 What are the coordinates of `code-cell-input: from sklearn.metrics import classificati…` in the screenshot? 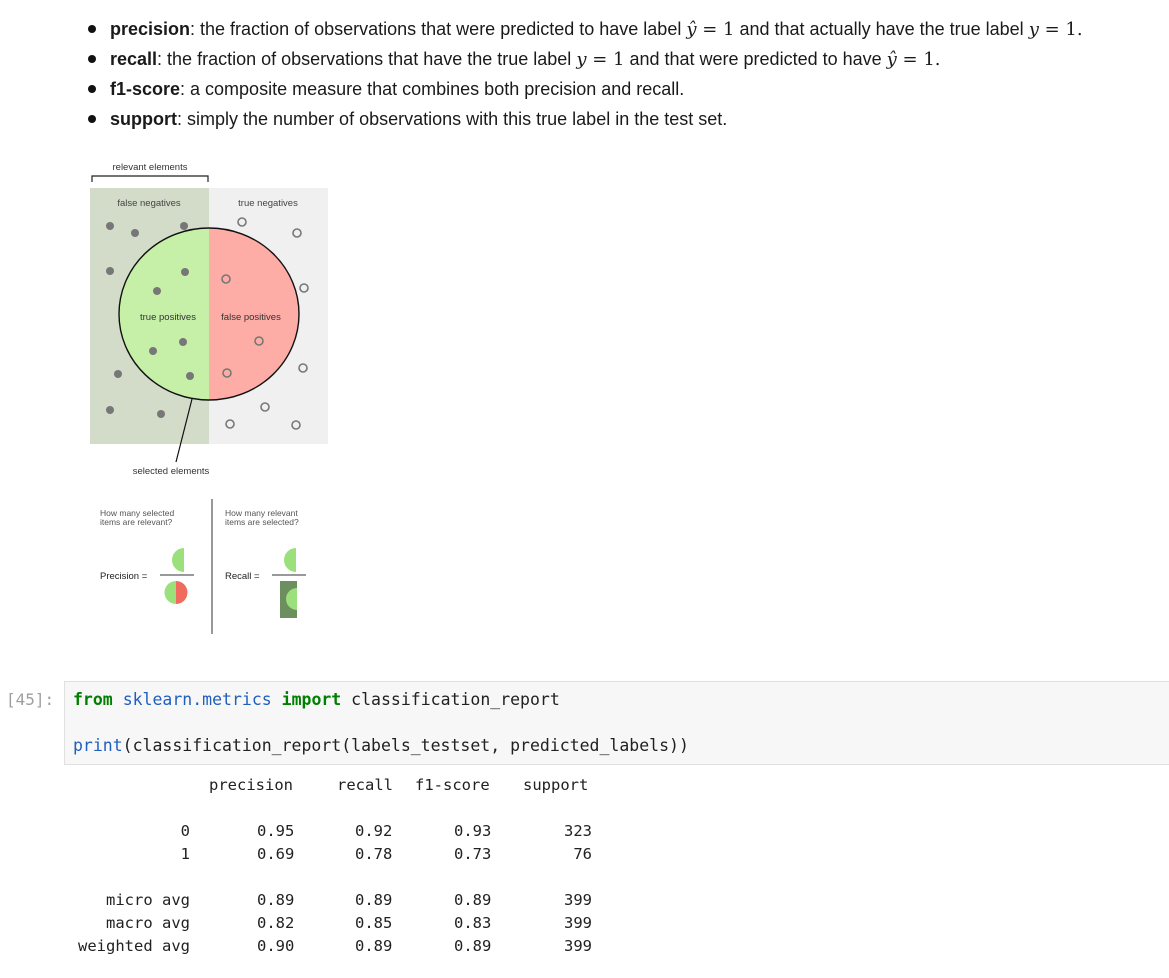 It's located at (616, 723).